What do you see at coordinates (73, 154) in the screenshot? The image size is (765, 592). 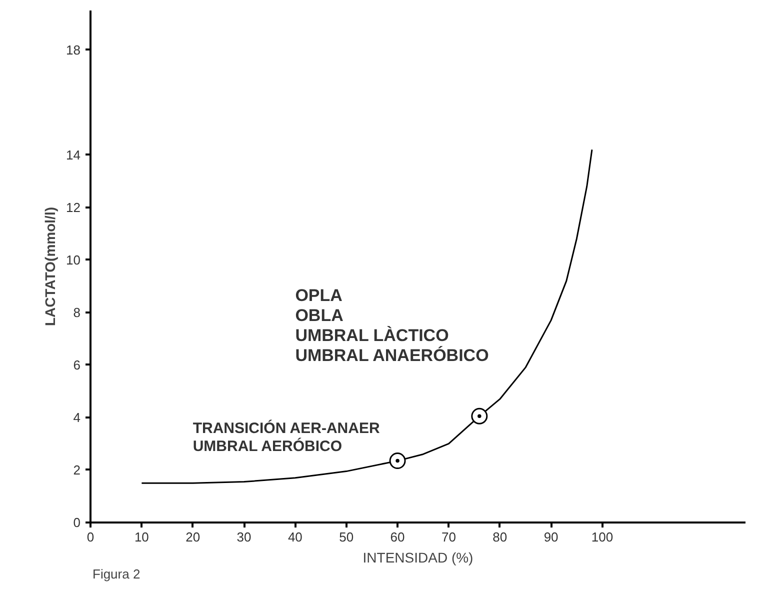 I see `y-tick-label: 14` at bounding box center [73, 154].